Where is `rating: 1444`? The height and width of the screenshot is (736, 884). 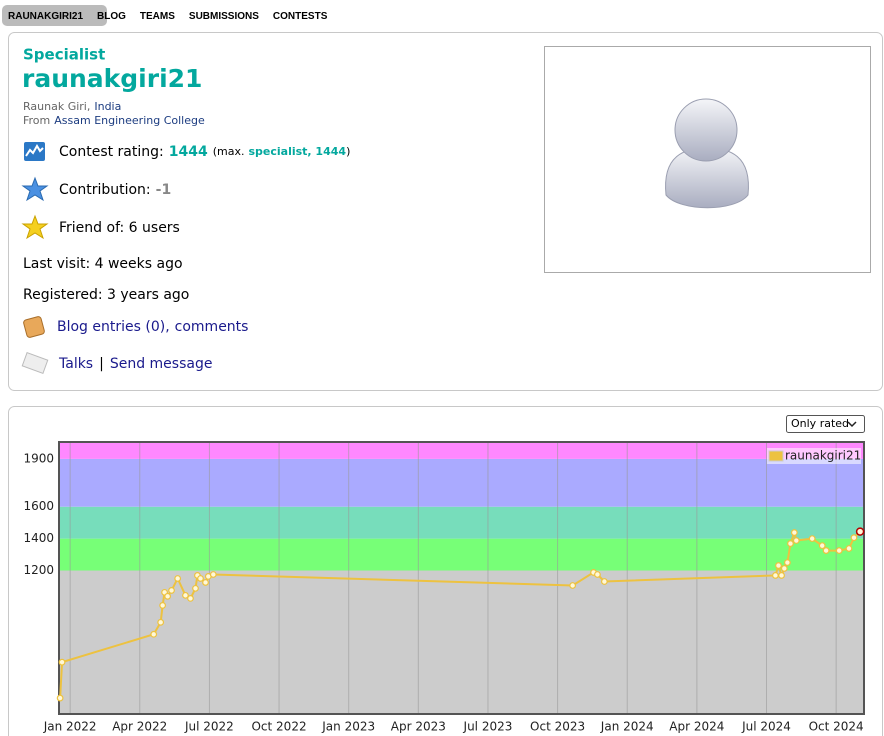 rating: 1444 is located at coordinates (188, 152).